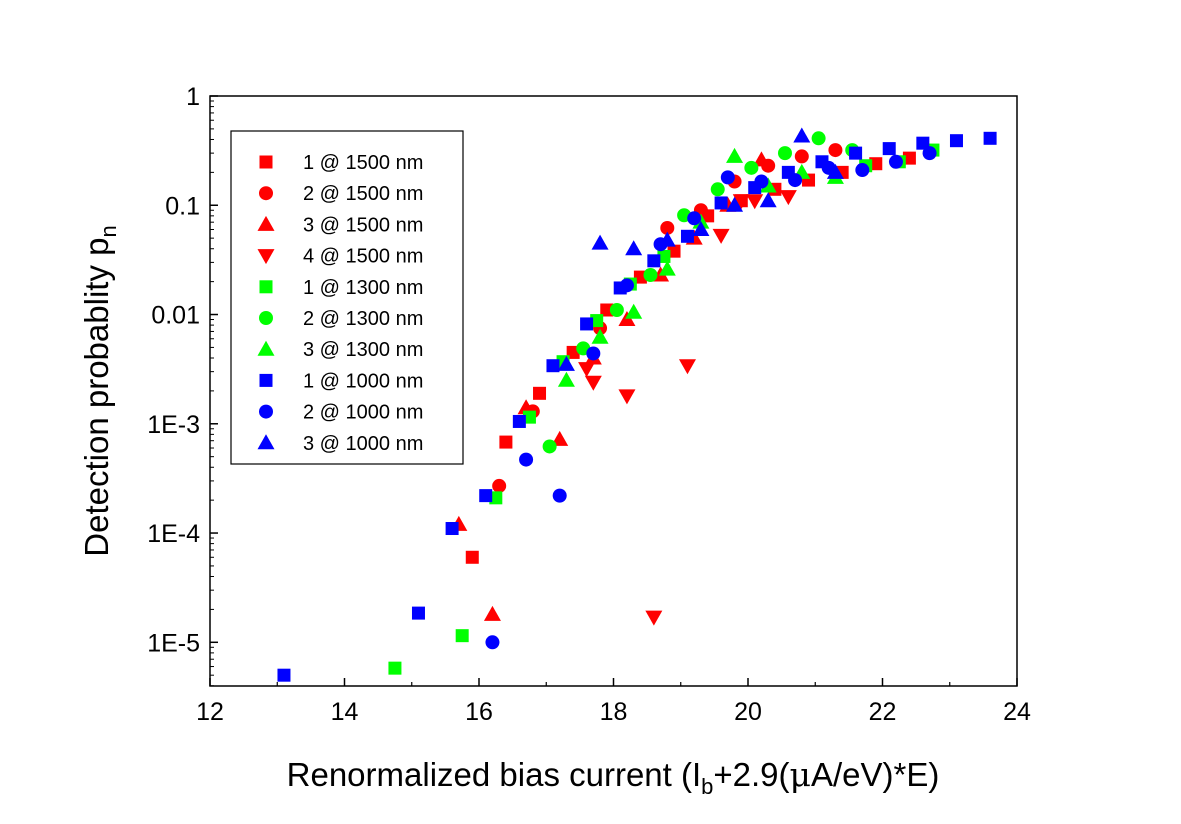 This screenshot has width=1181, height=824. I want to click on x-axis-title-subscript: b, so click(707, 786).